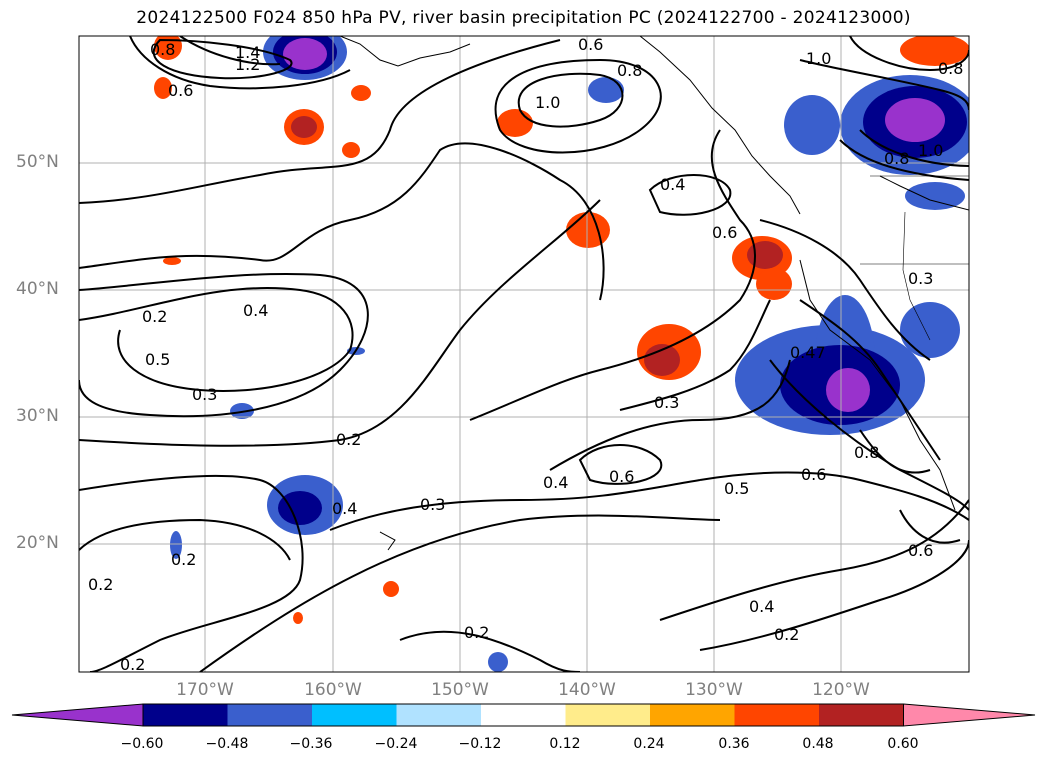 The image size is (1047, 765). What do you see at coordinates (311, 744) in the screenshot?
I see `colorbar-tick: −0.36` at bounding box center [311, 744].